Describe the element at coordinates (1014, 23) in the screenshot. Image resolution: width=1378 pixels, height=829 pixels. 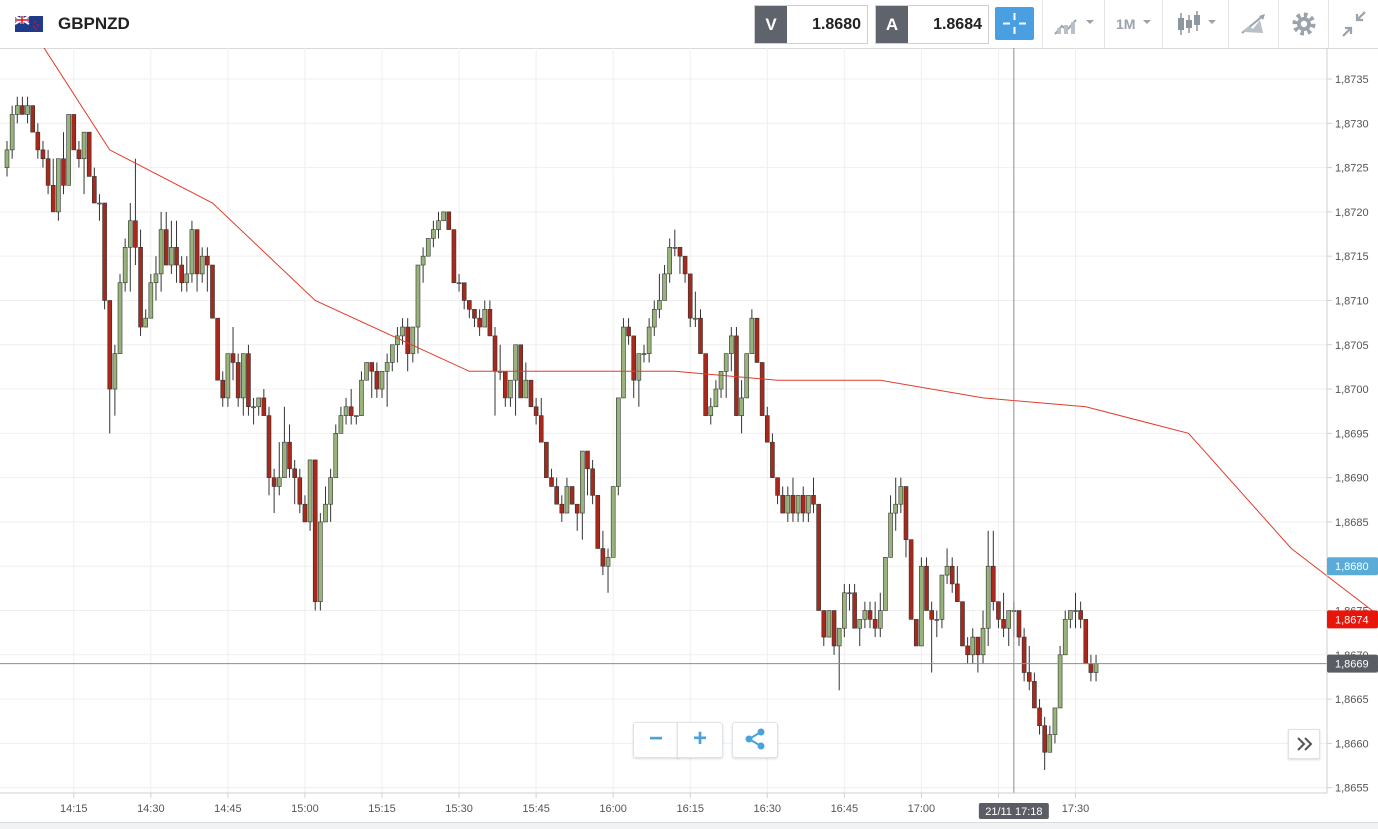
I see `crosshair-button` at that location.